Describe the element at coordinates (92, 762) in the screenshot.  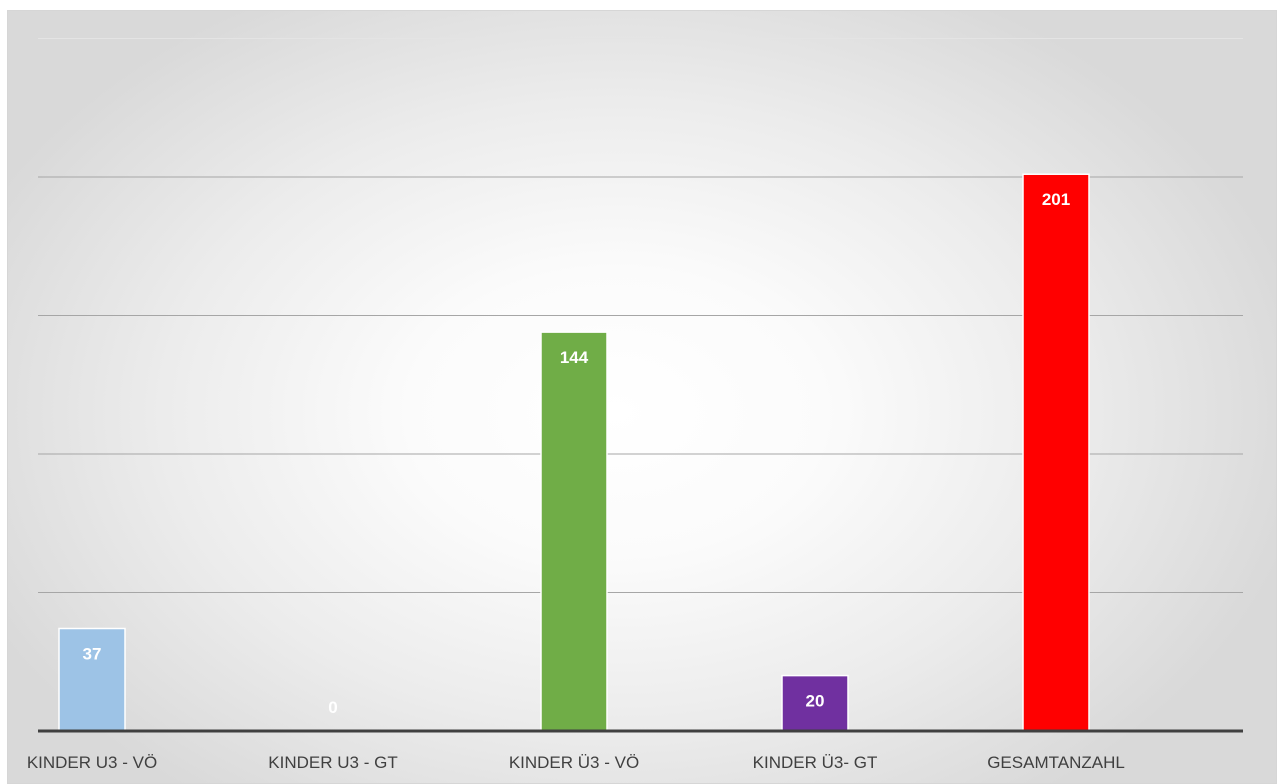
I see `x-tick-label: KINDER U3 - VÖ` at that location.